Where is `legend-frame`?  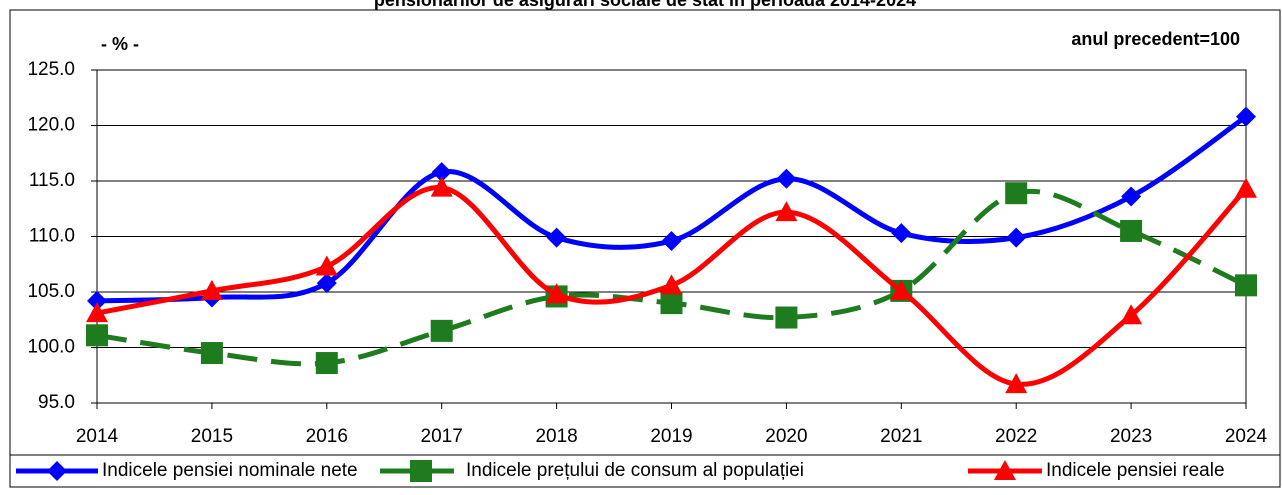
legend-frame is located at coordinates (645, 471).